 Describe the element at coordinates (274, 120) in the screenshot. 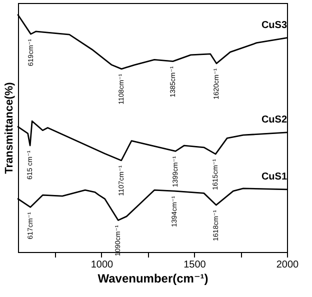

I see `series-label: CuS2` at that location.